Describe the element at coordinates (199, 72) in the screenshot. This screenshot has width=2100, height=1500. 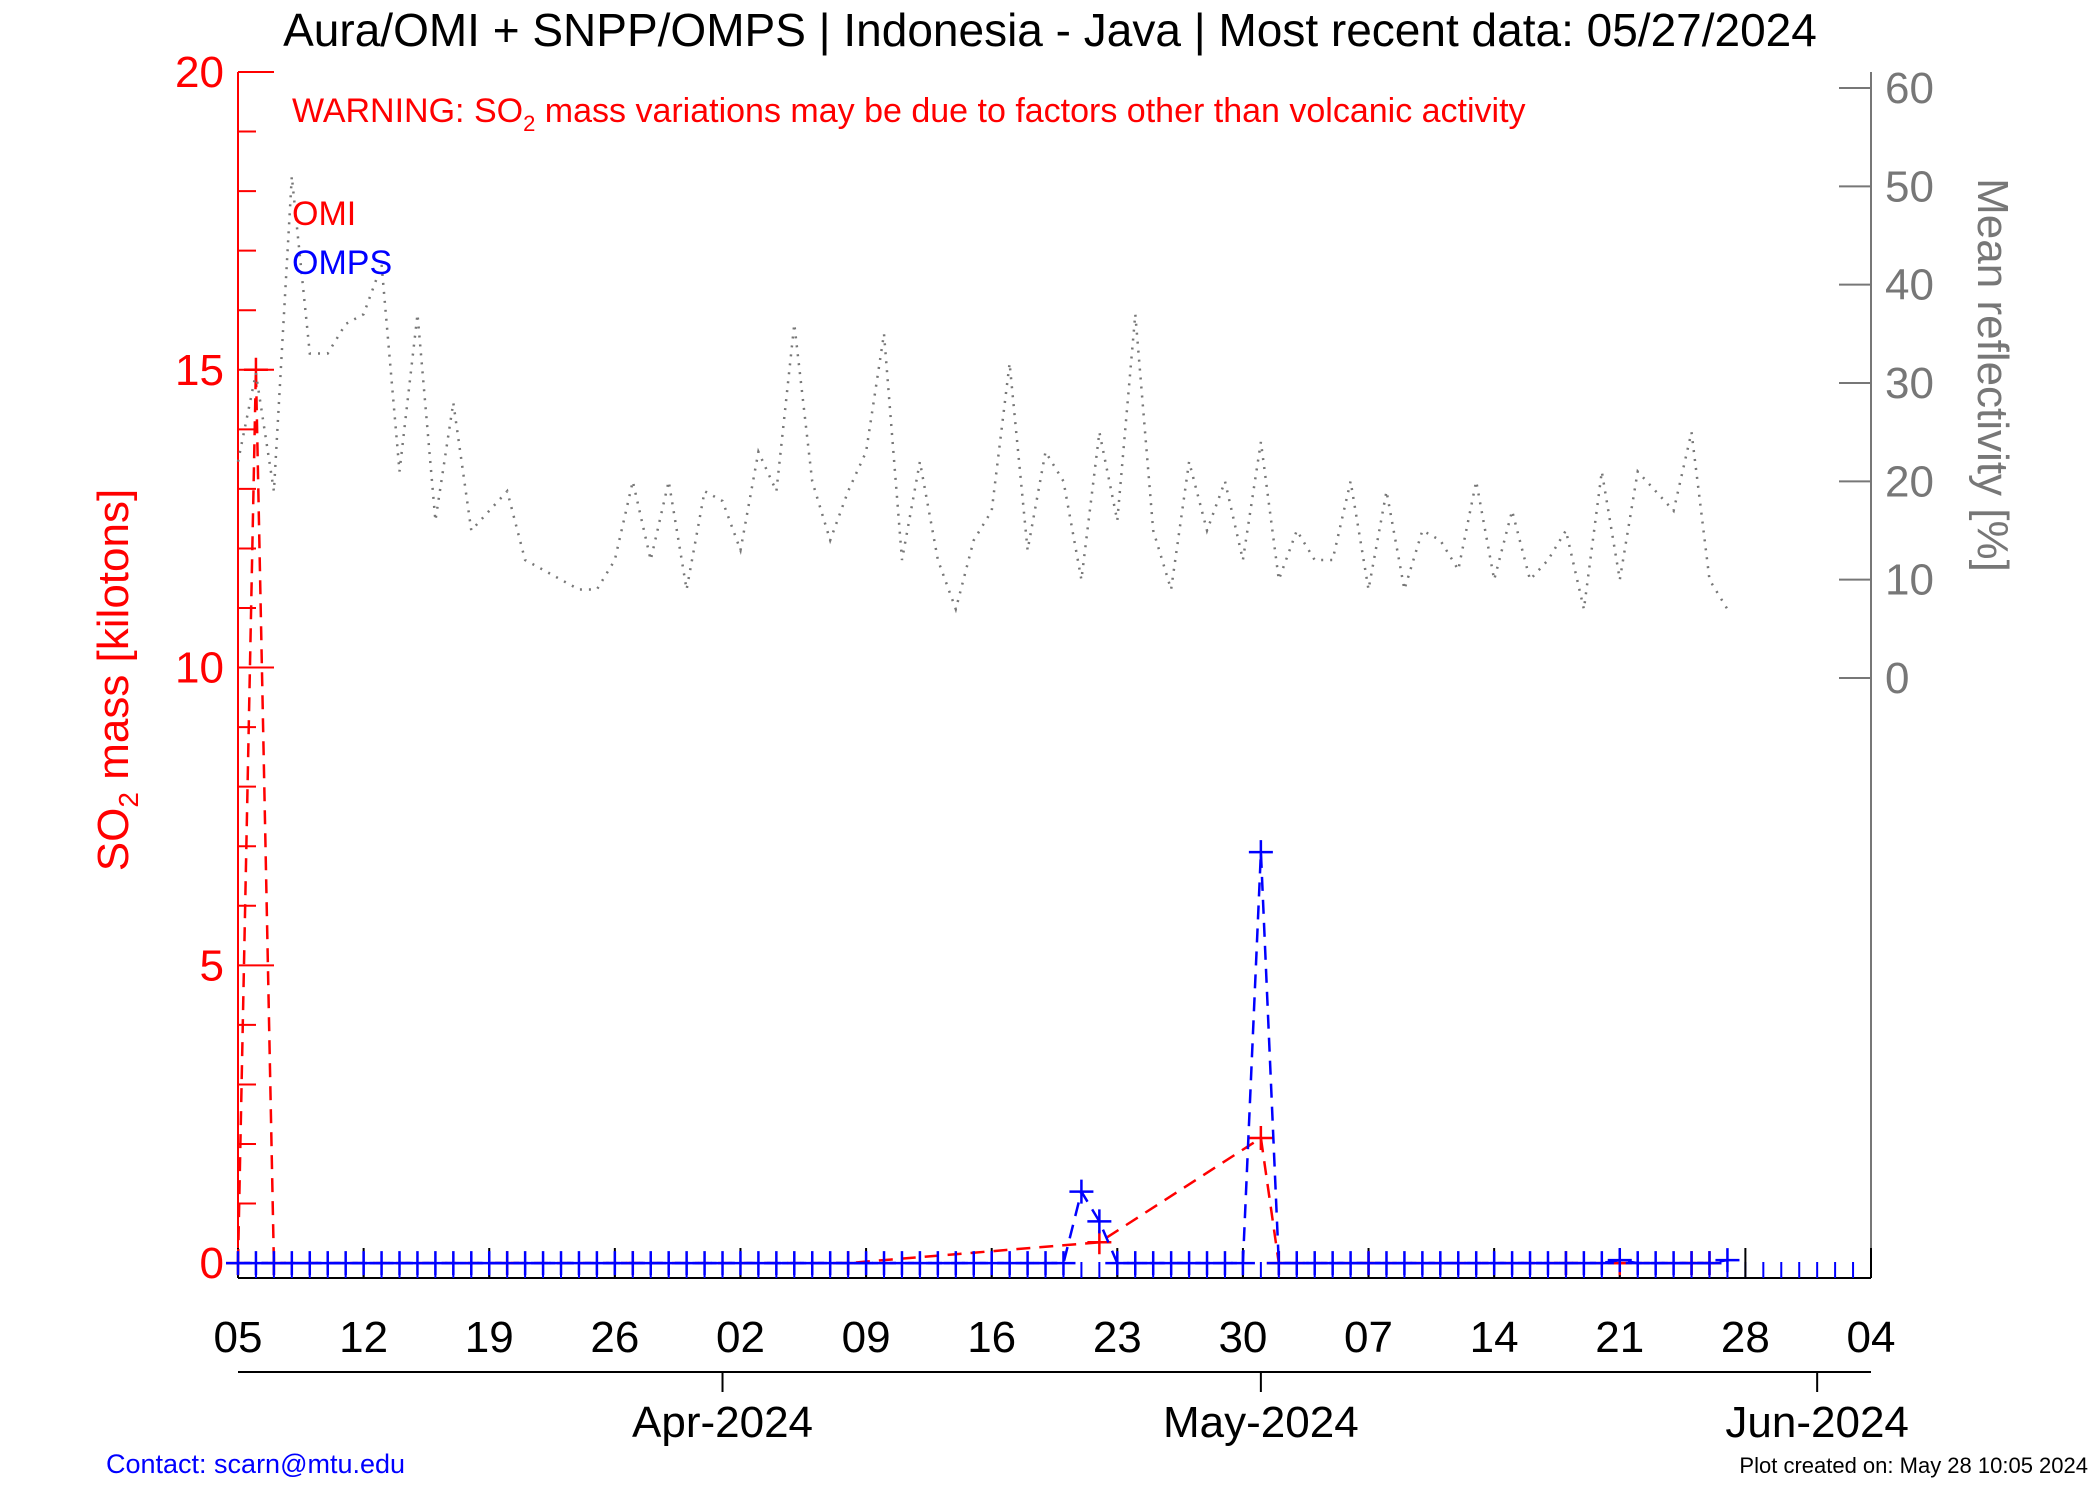
I see `y-left-tick-label: 20` at that location.